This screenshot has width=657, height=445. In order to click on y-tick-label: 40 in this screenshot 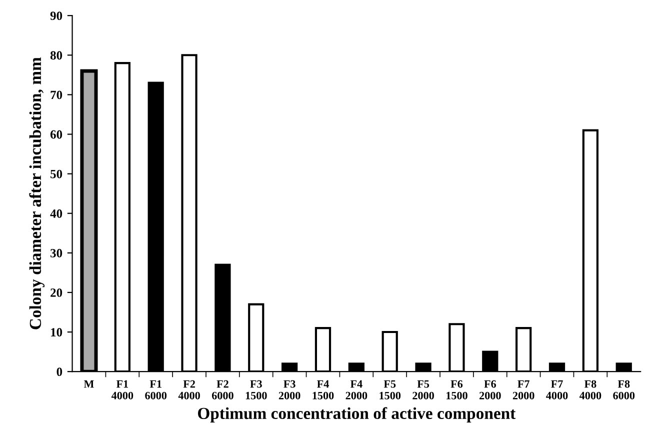, I will do `click(56, 213)`.